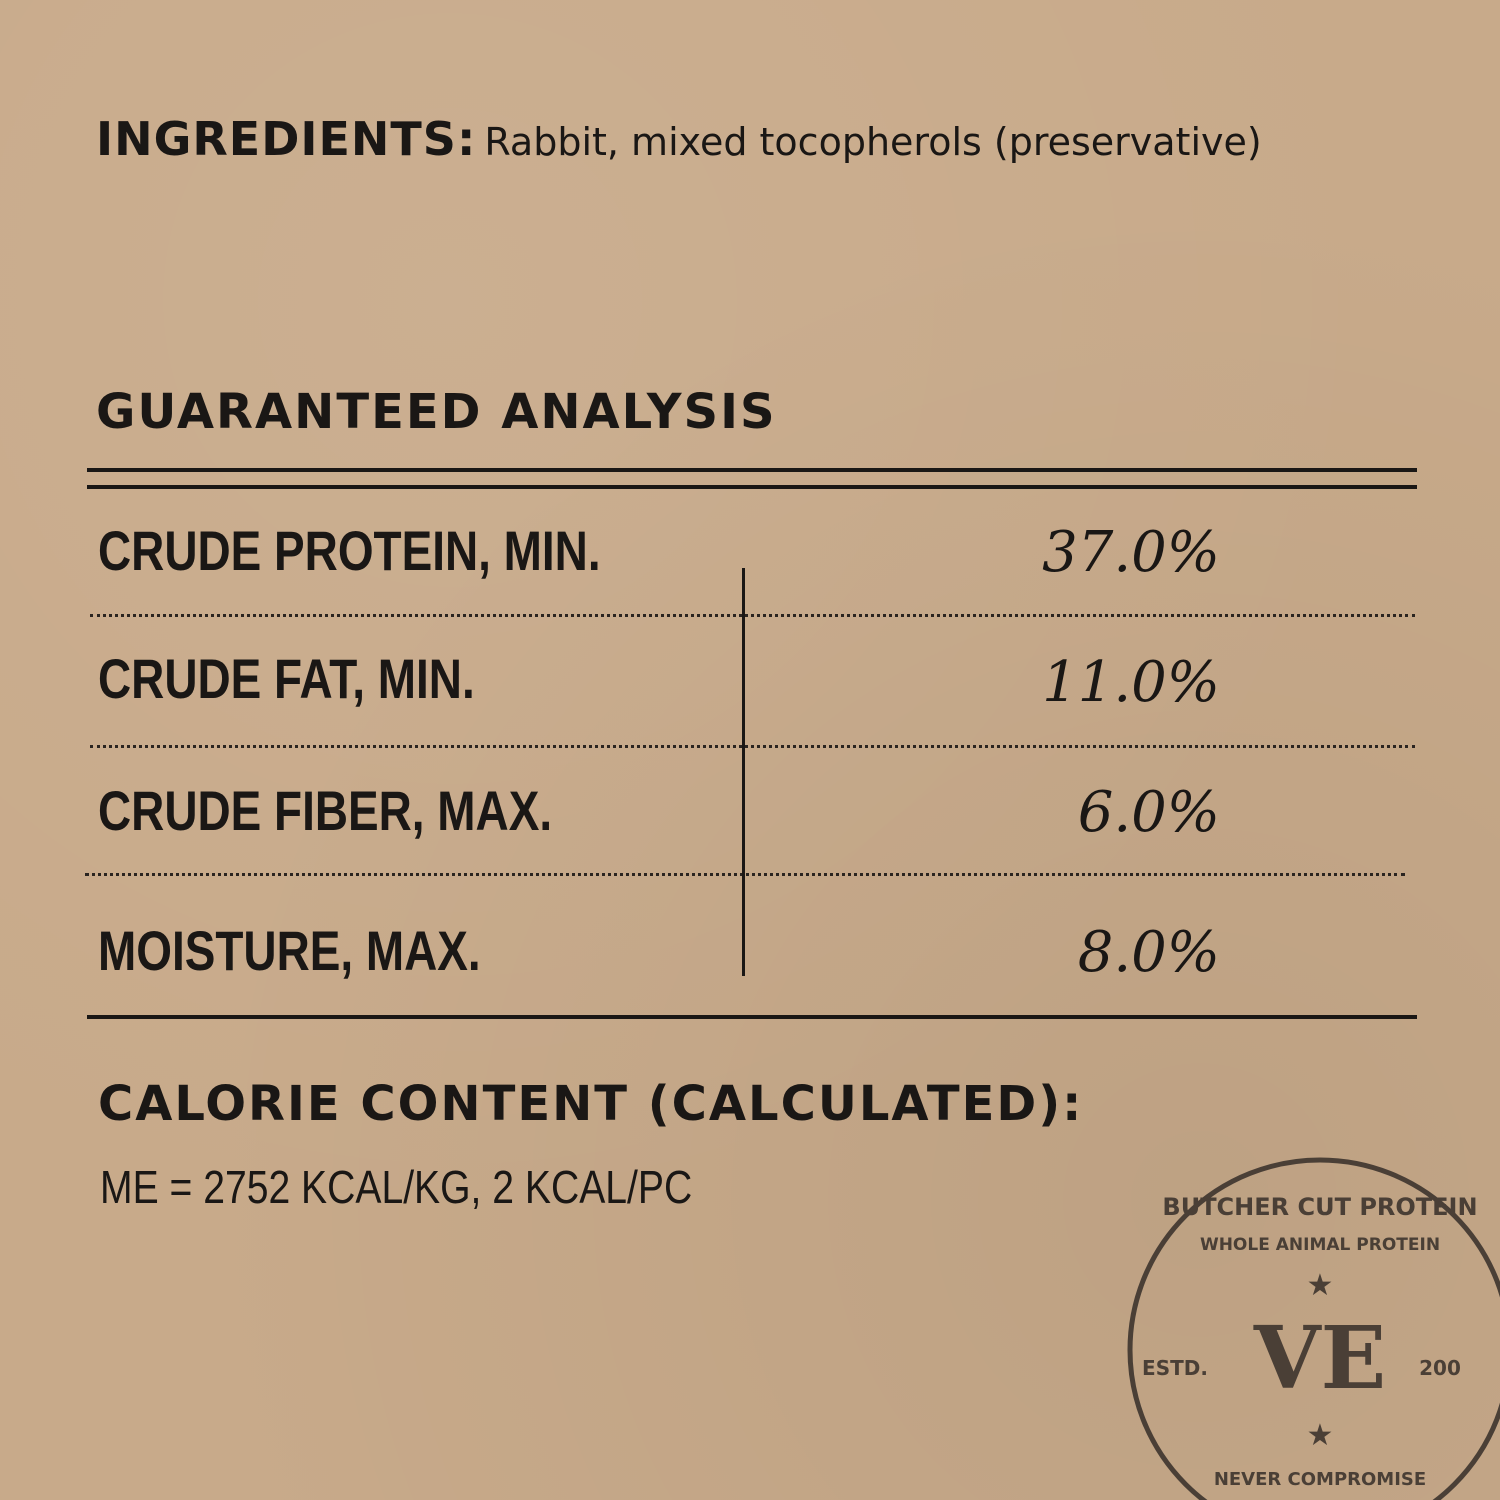  Describe the element at coordinates (325, 810) in the screenshot. I see `row-label-fiber: CRUDE FIBER, MAX.` at that location.